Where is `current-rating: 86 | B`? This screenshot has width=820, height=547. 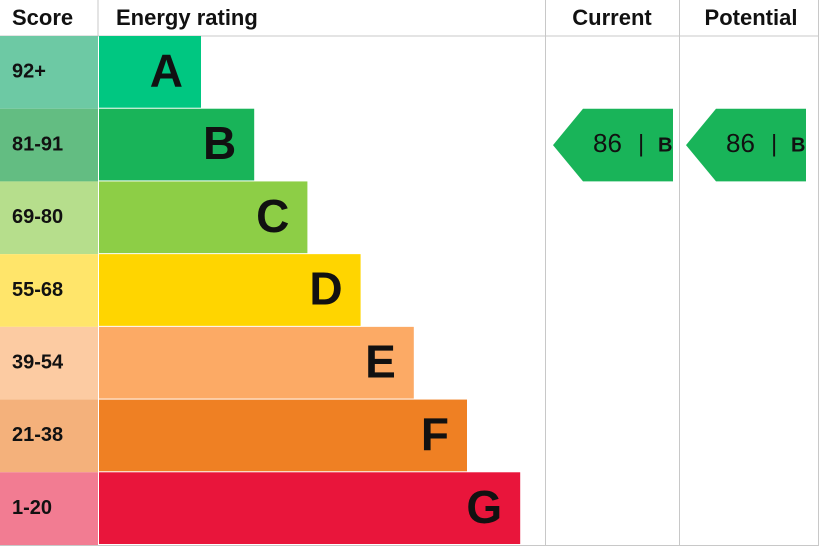 current-rating: 86 | B is located at coordinates (613, 145).